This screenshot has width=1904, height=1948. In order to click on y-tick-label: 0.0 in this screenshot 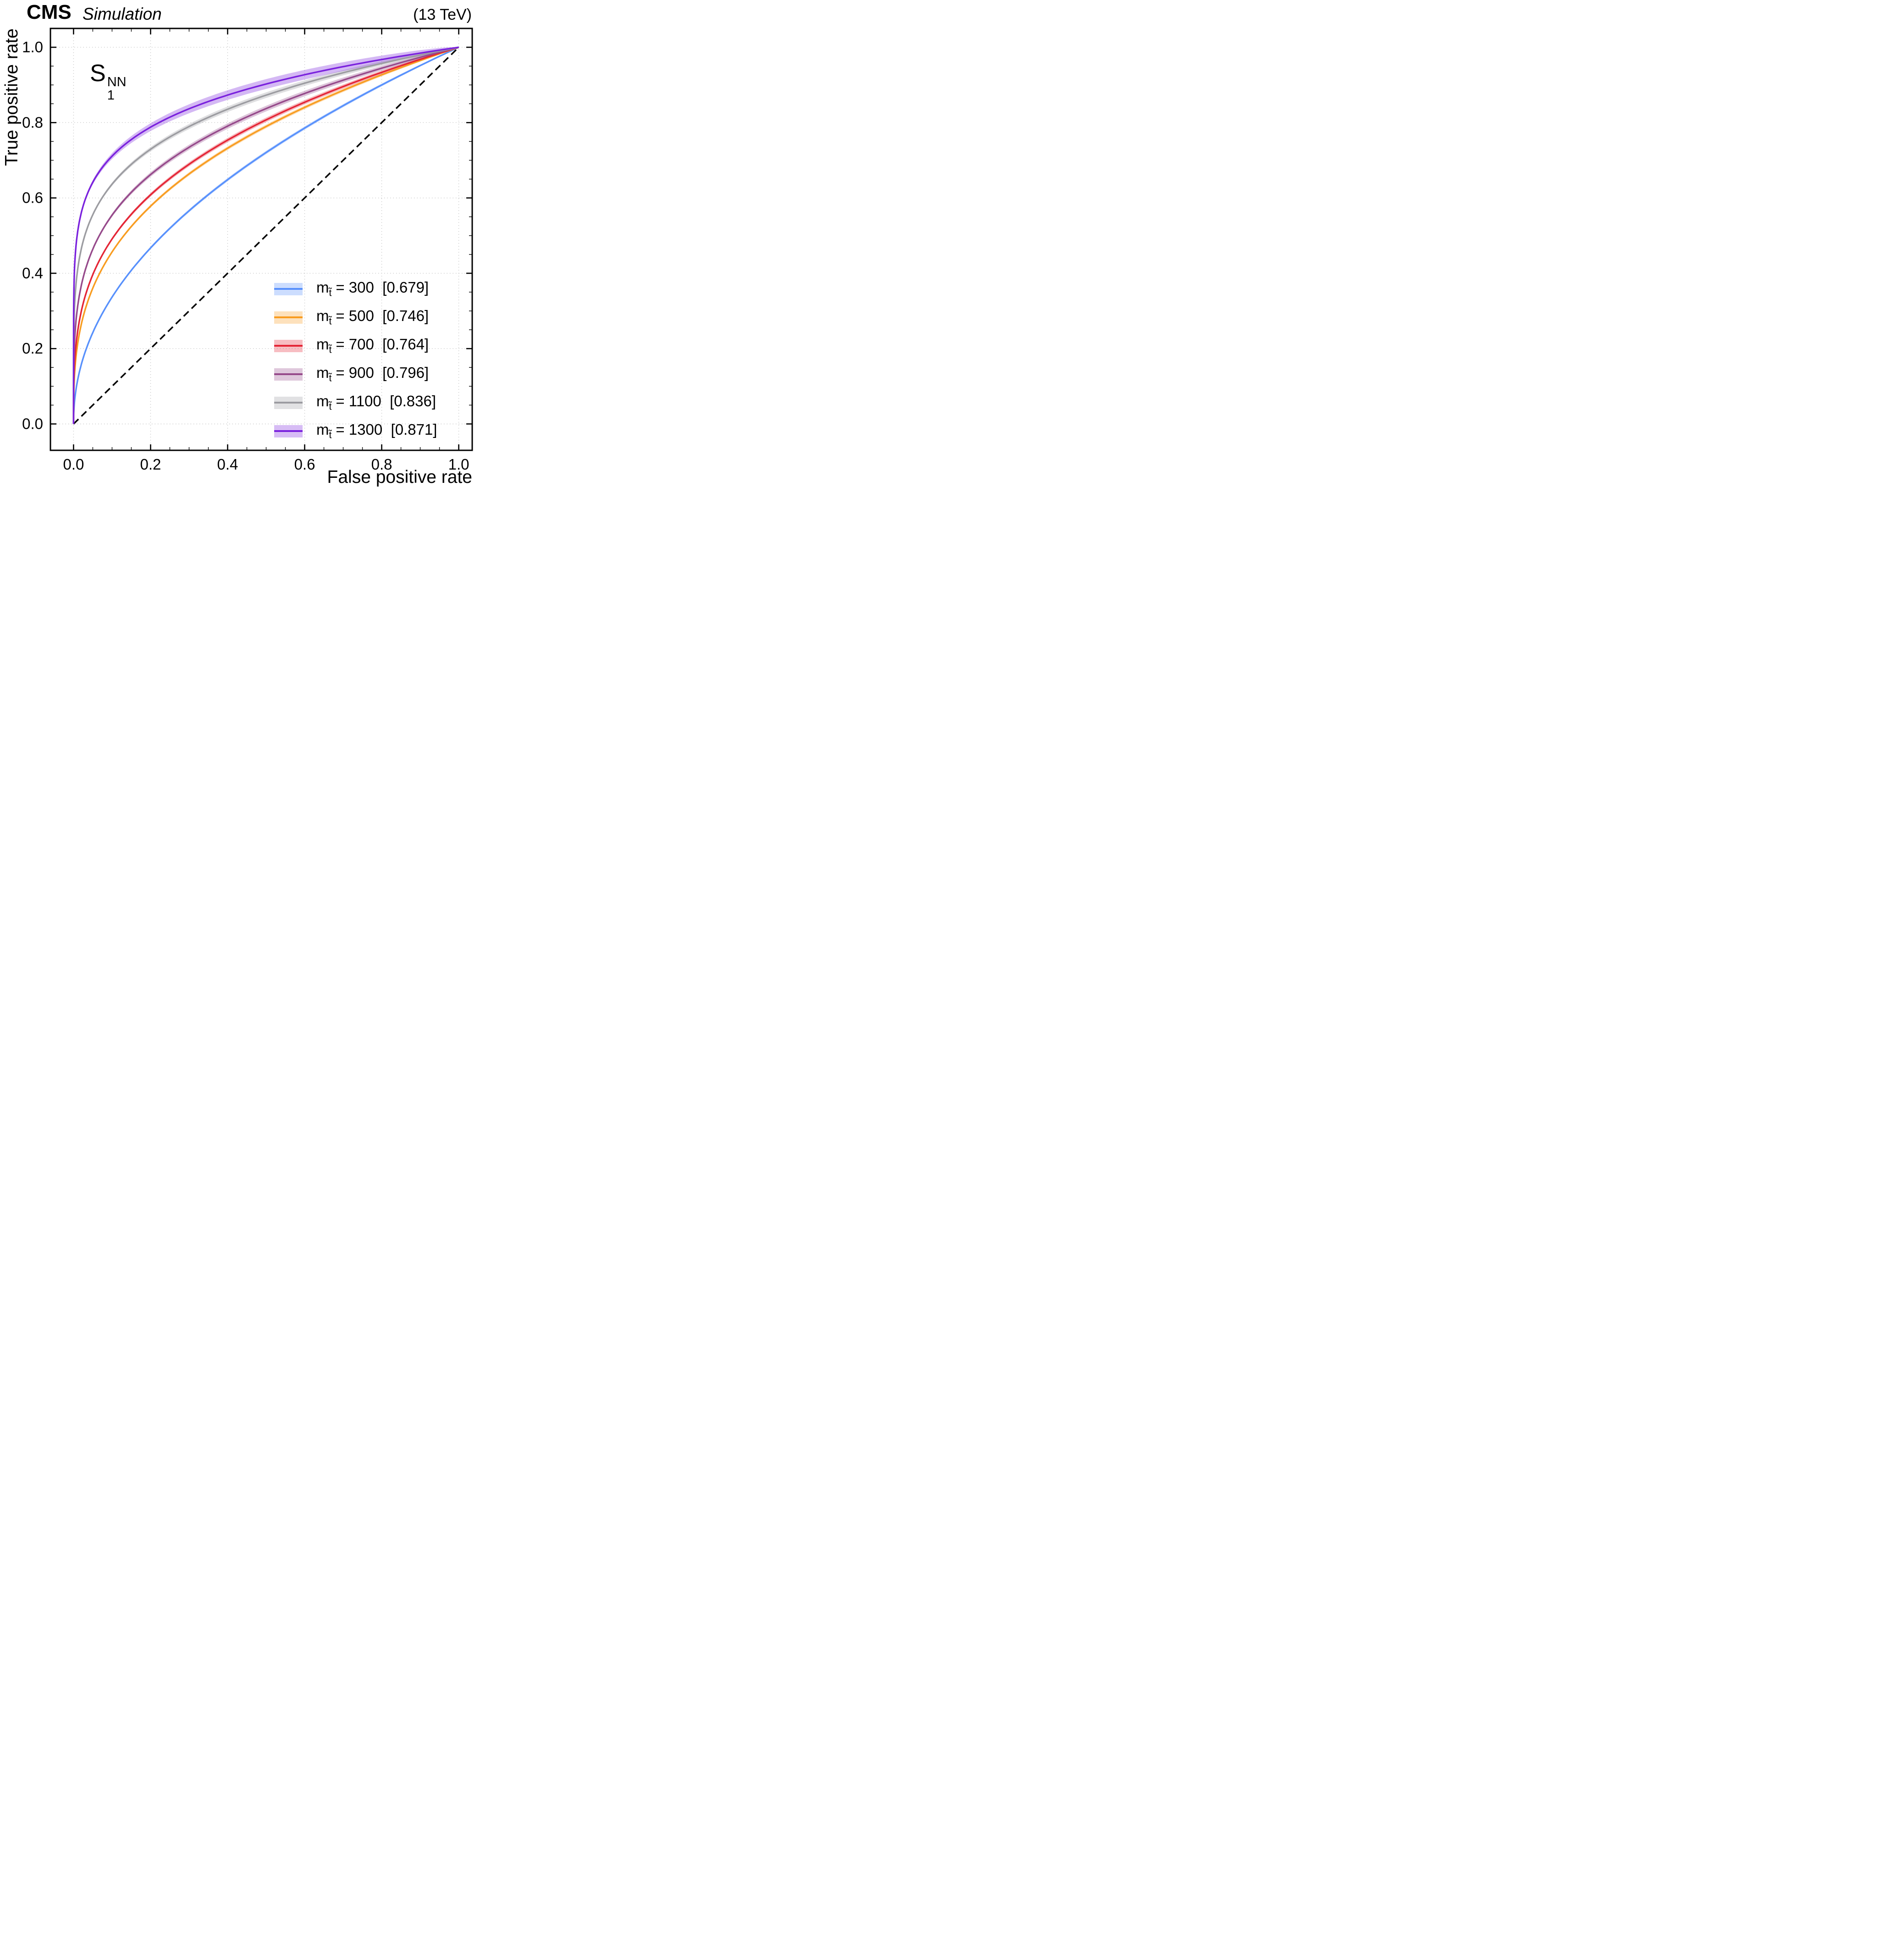, I will do `click(32, 424)`.